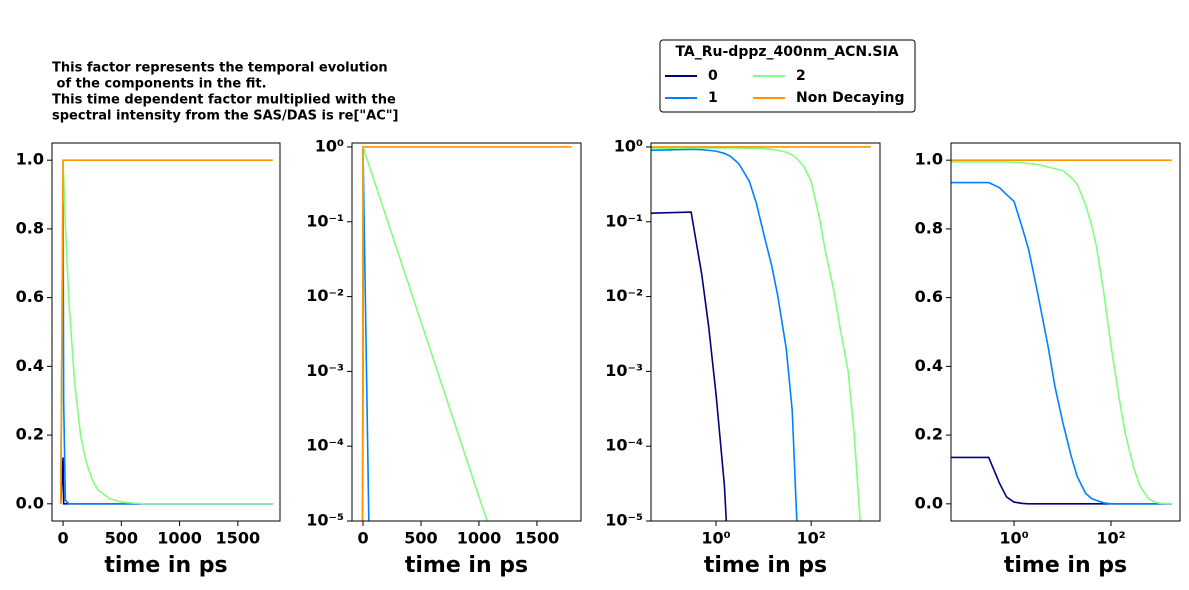 This screenshot has width=1189, height=590. Describe the element at coordinates (787, 76) in the screenshot. I see `legend-box` at that location.